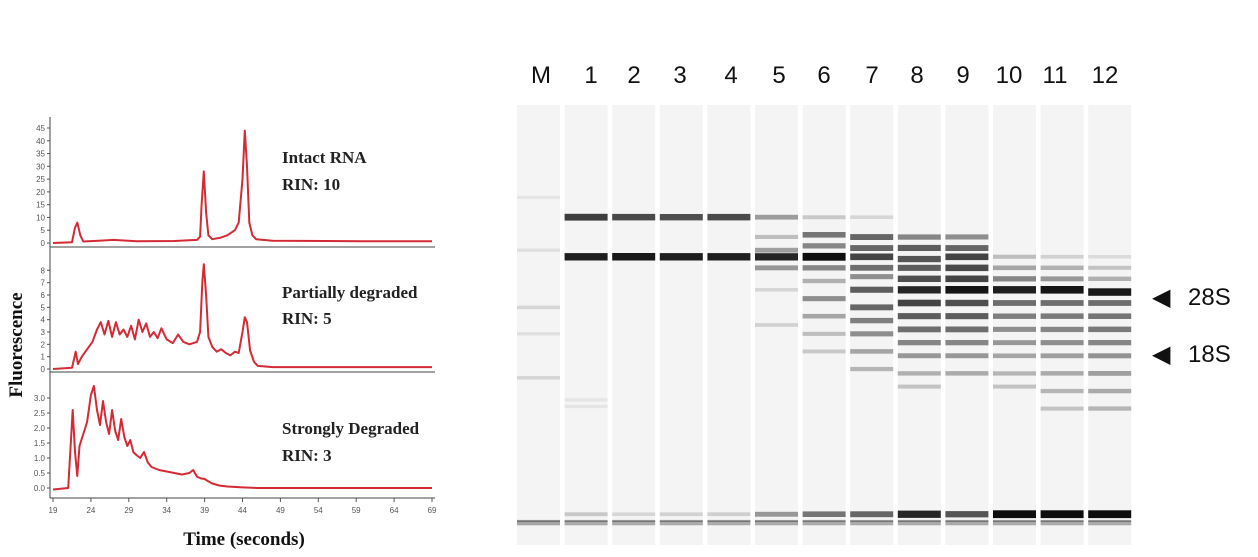 This screenshot has height=557, width=1258. I want to click on y-axis-title: Fluorescence, so click(16, 344).